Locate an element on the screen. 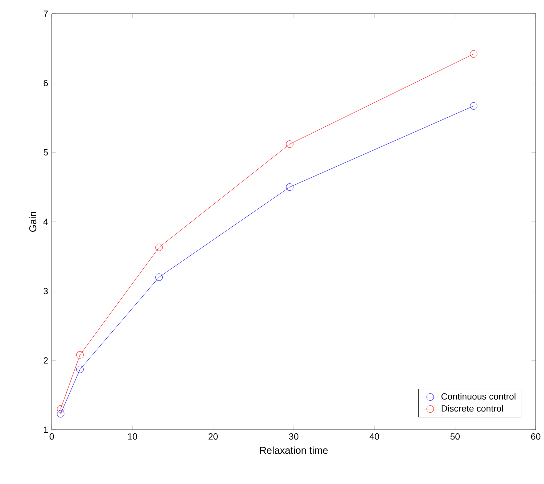  y-axis-title: Gain is located at coordinates (33, 222).